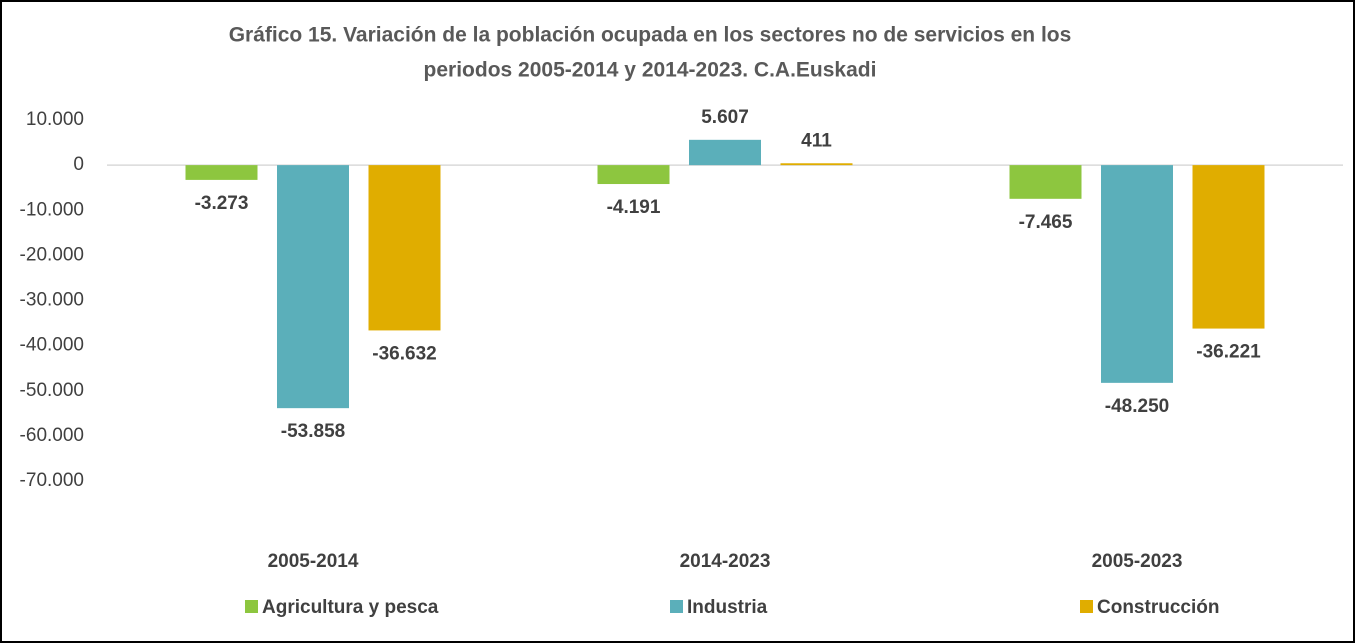 The image size is (1355, 643). I want to click on data-label: -48.250, so click(1137, 406).